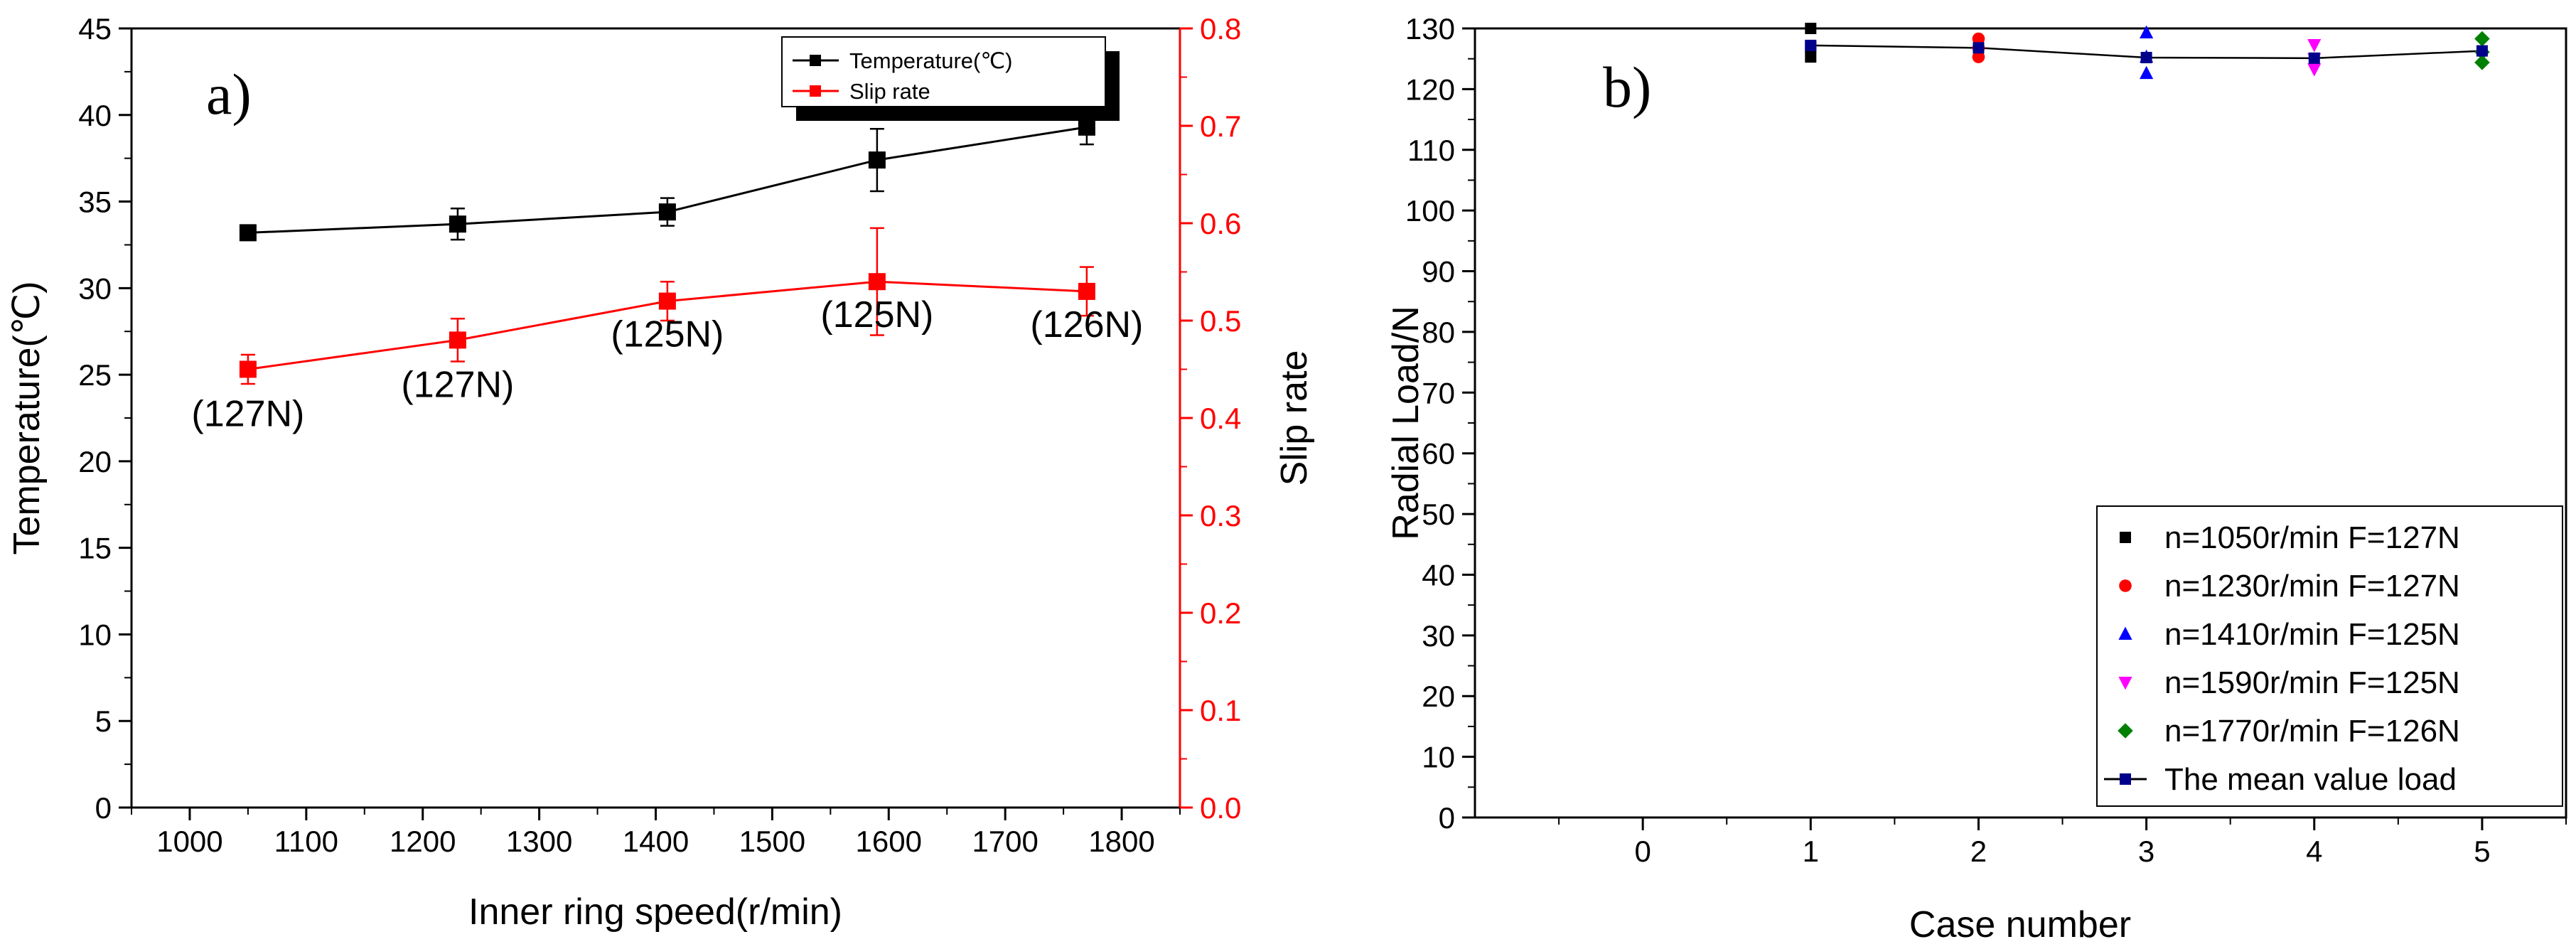  I want to click on a-y2-tick-label: 0.5, so click(1220, 321).